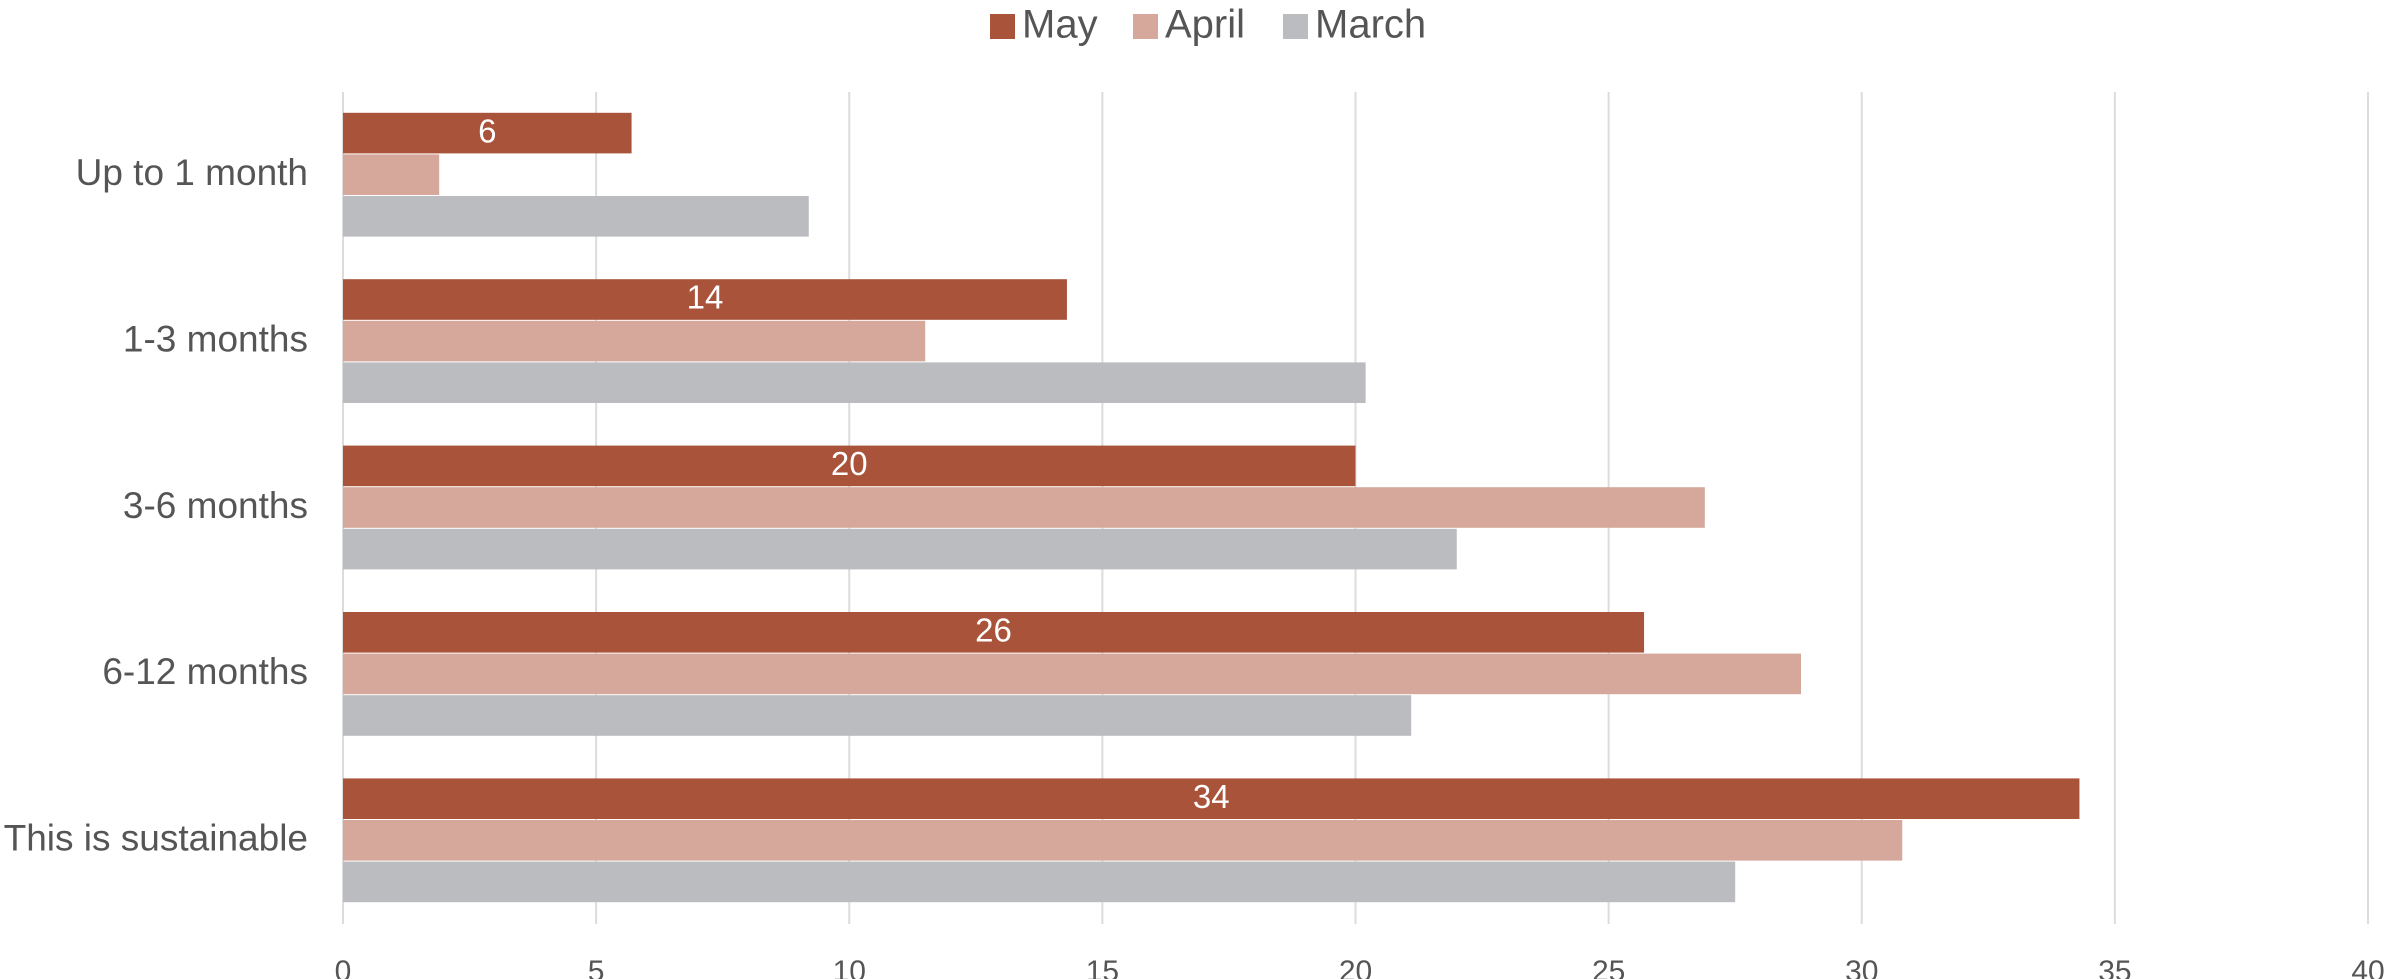  I want to click on y-tick-label: 6-12 months, so click(205, 671).